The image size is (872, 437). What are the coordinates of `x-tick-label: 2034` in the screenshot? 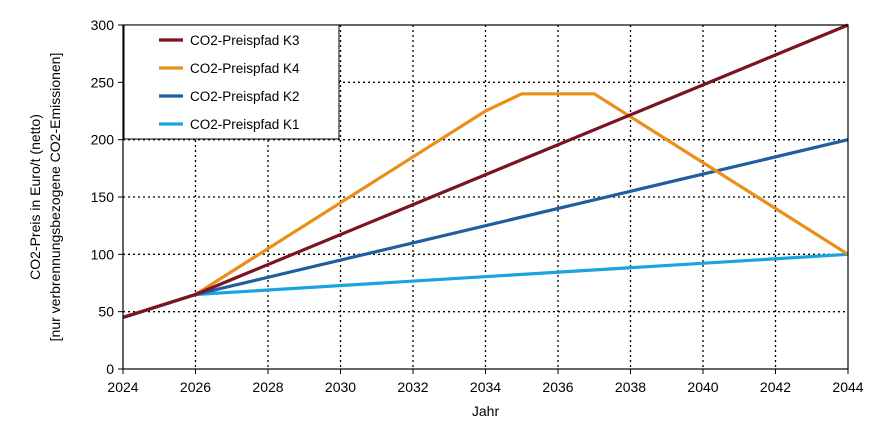 It's located at (485, 387).